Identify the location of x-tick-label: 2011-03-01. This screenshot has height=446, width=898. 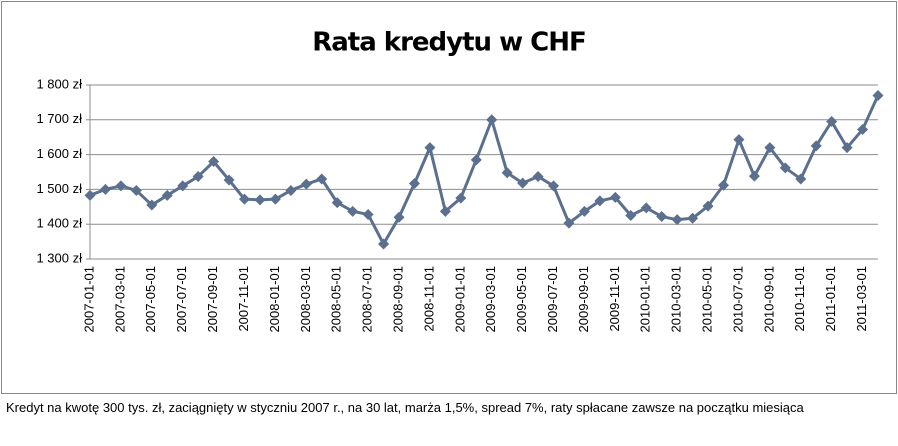
(861, 299).